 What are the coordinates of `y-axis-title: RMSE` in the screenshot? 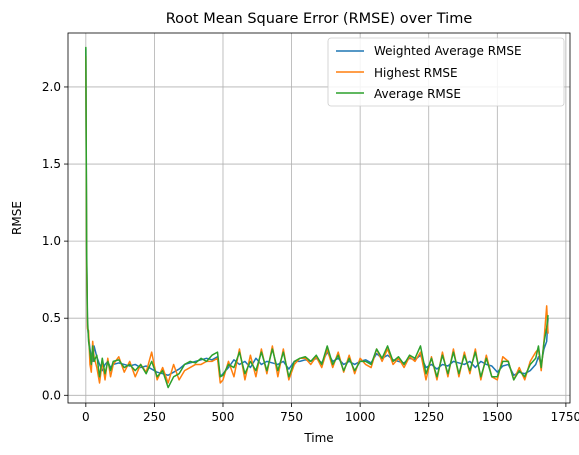 It's located at (17, 218).